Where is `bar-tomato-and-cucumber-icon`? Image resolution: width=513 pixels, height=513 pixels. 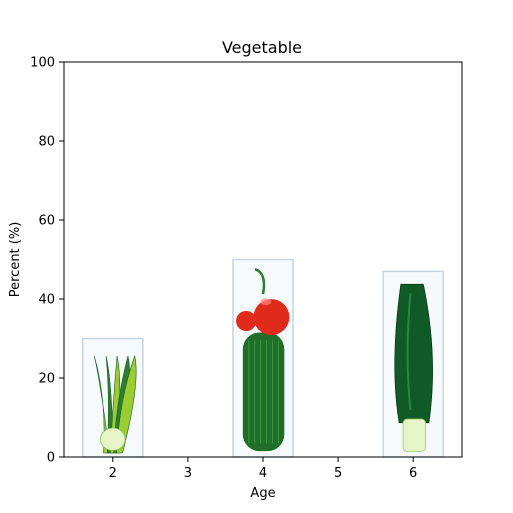
bar-tomato-and-cucumber-icon is located at coordinates (263, 358).